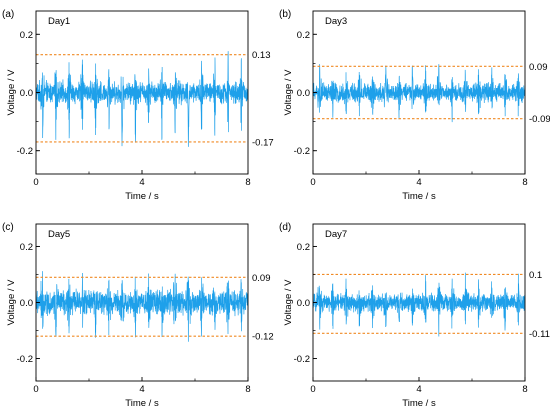  Describe the element at coordinates (285, 14) in the screenshot. I see `panel-label: (b)` at that location.